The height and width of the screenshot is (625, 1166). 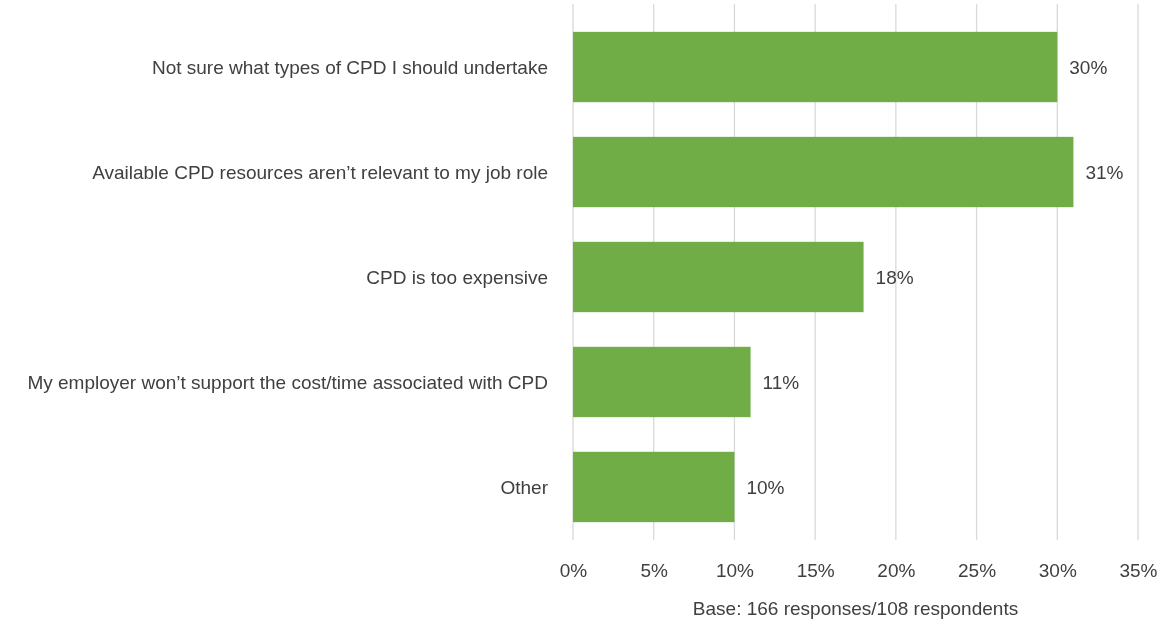 What do you see at coordinates (349, 67) in the screenshot?
I see `y-tick-label: Not sure what types of CPD I should undertake` at bounding box center [349, 67].